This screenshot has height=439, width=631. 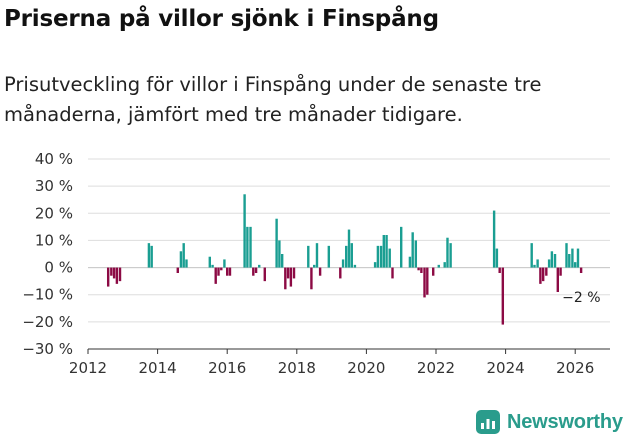 I want to click on x-tick-label: 2018, so click(x=297, y=368).